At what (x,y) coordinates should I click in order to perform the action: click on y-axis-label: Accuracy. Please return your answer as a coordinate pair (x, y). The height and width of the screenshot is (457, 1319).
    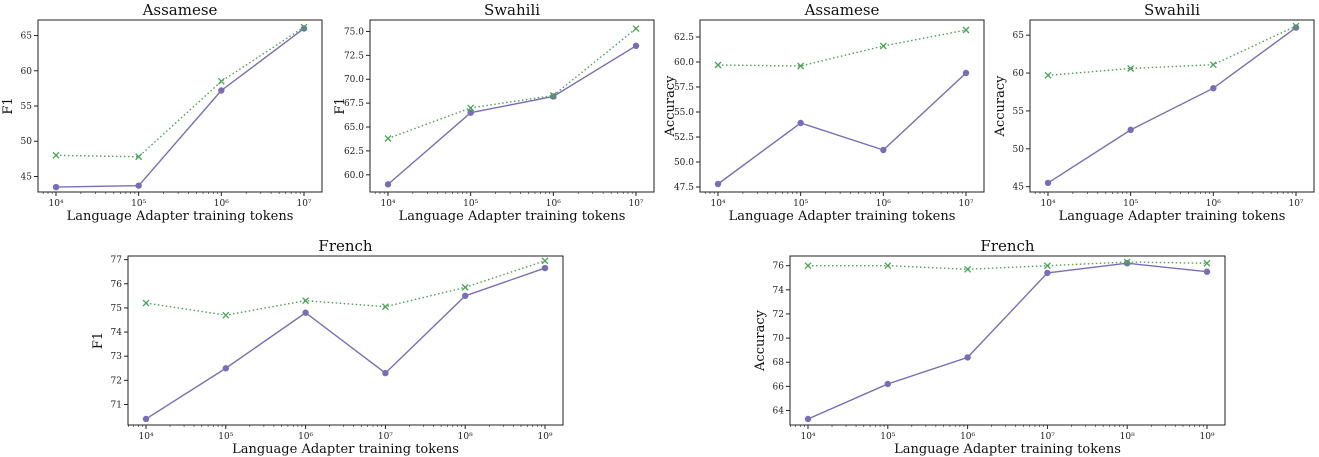
    Looking at the image, I should click on (1000, 106).